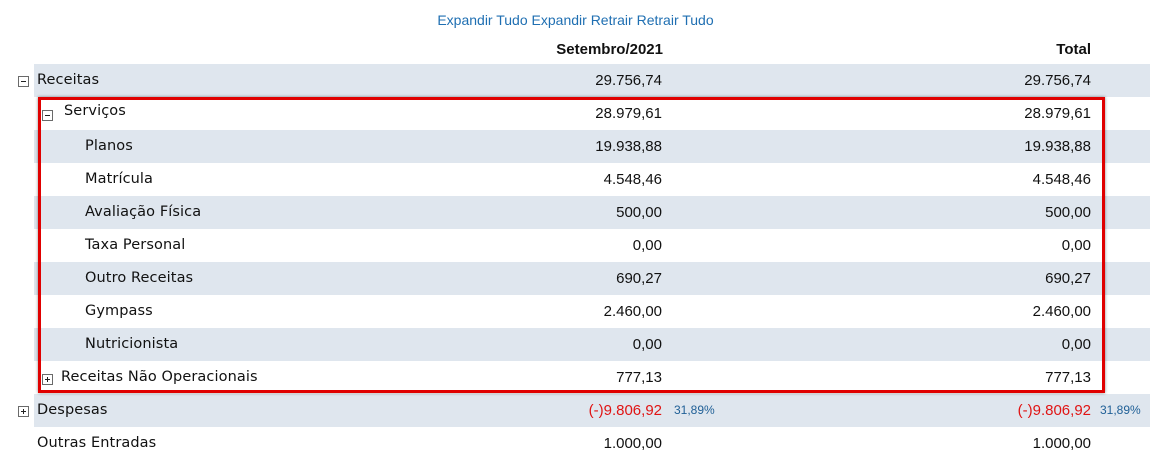  Describe the element at coordinates (119, 179) in the screenshot. I see `row-label: Matrícula` at that location.